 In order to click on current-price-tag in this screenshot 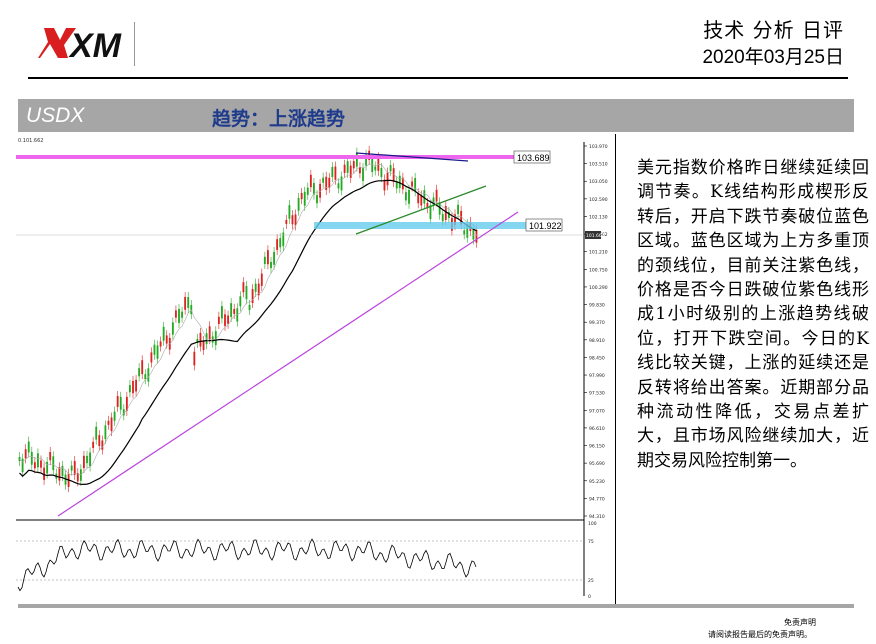, I will do `click(593, 235)`.